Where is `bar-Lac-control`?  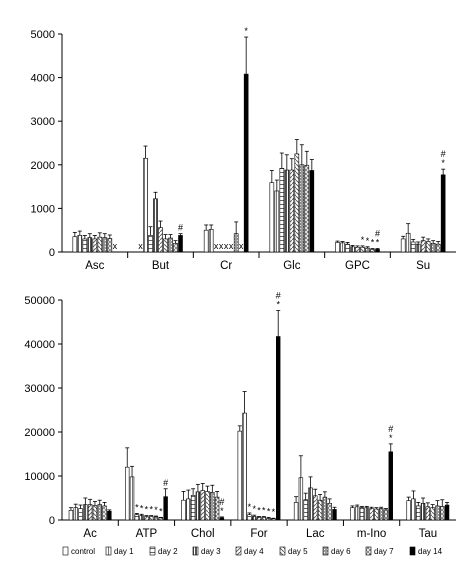 bar-Lac-control is located at coordinates (296, 511).